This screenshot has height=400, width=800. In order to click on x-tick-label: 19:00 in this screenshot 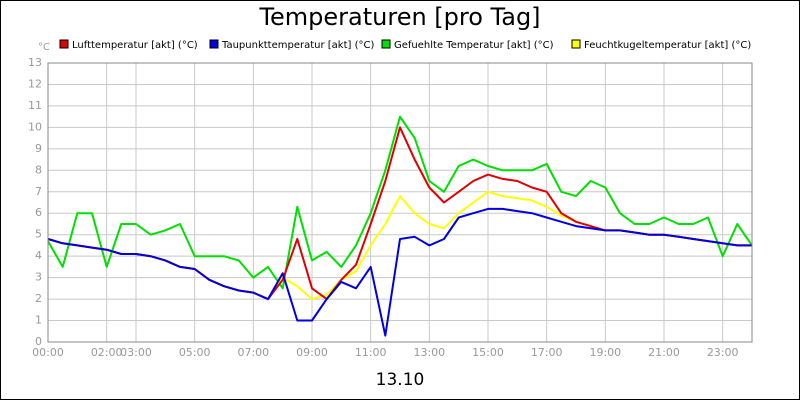, I will do `click(605, 352)`.